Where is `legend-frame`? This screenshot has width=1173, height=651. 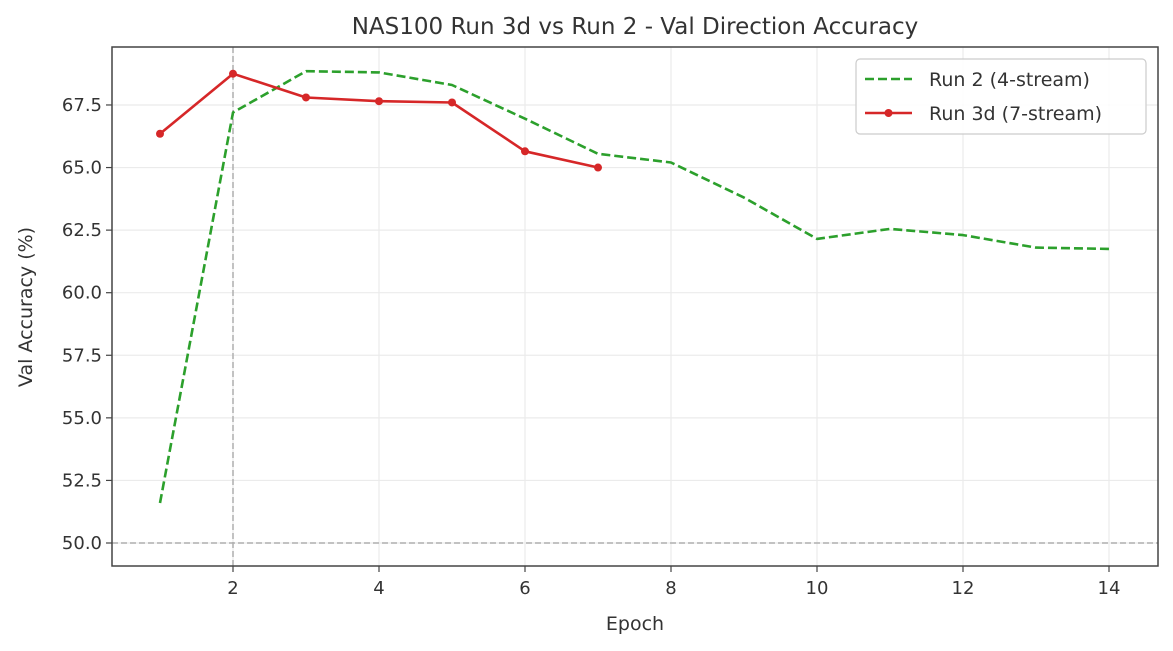
legend-frame is located at coordinates (1001, 96).